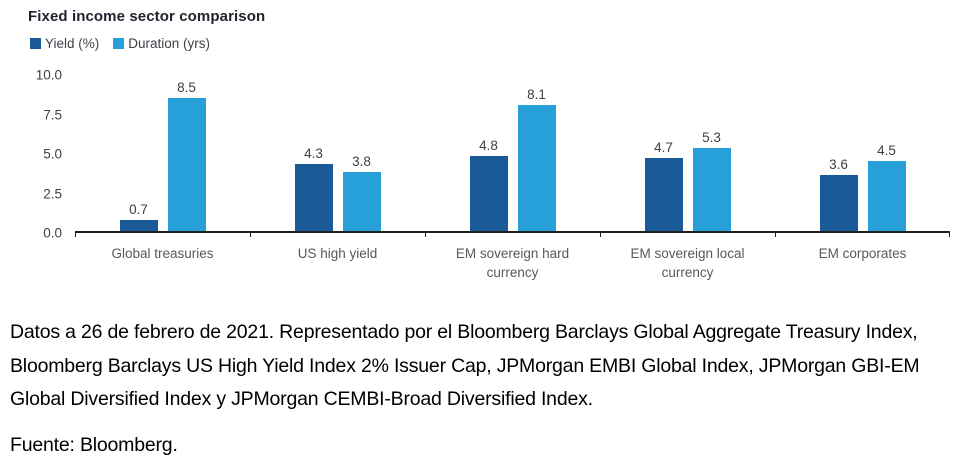 This screenshot has width=961, height=472. What do you see at coordinates (94, 445) in the screenshot?
I see `source-text: Fuente: Bloomberg.` at bounding box center [94, 445].